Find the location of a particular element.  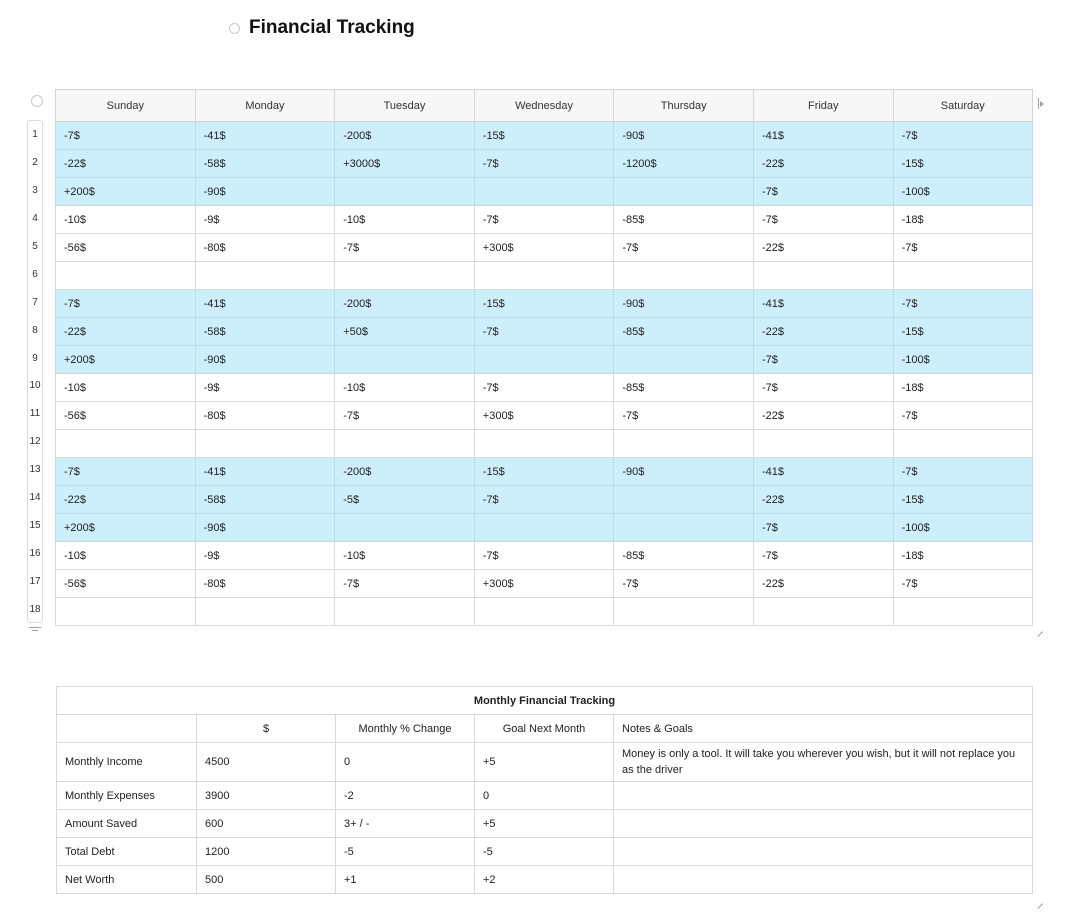

row-number: 11 is located at coordinates (35, 414).